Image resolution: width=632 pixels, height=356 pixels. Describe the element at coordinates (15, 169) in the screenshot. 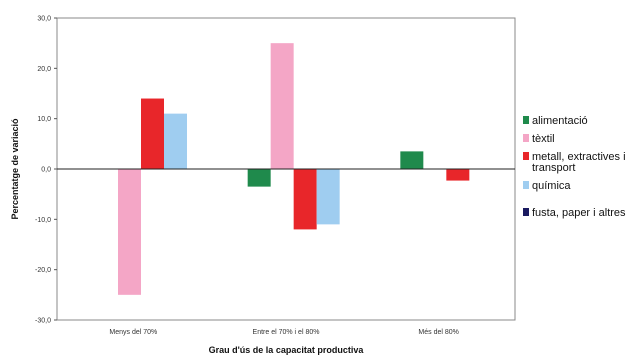

I see `y-axis-title: Percentatge de variació` at that location.